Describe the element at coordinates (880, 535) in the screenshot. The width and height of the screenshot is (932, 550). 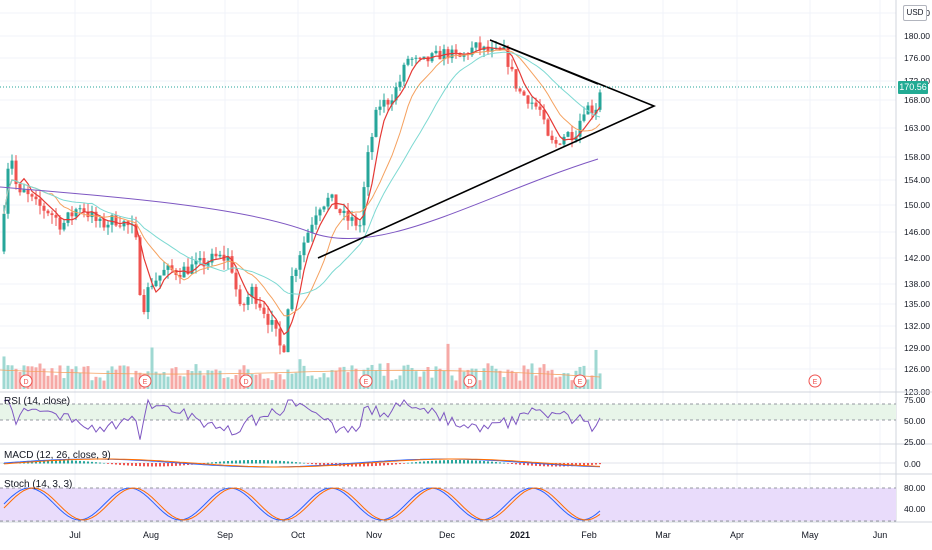
I see `time-tick-label: Jun` at that location.